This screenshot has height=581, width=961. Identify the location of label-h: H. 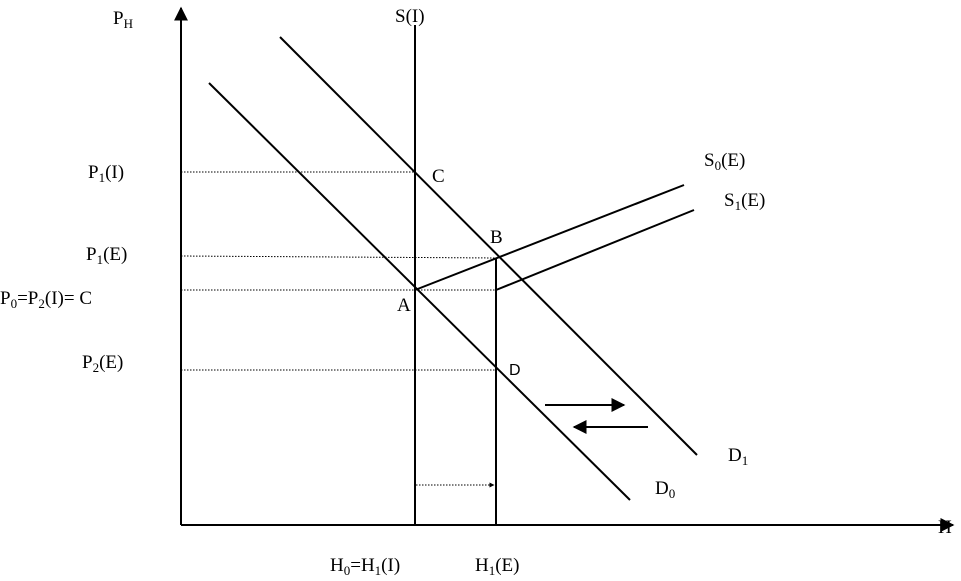
(945, 527).